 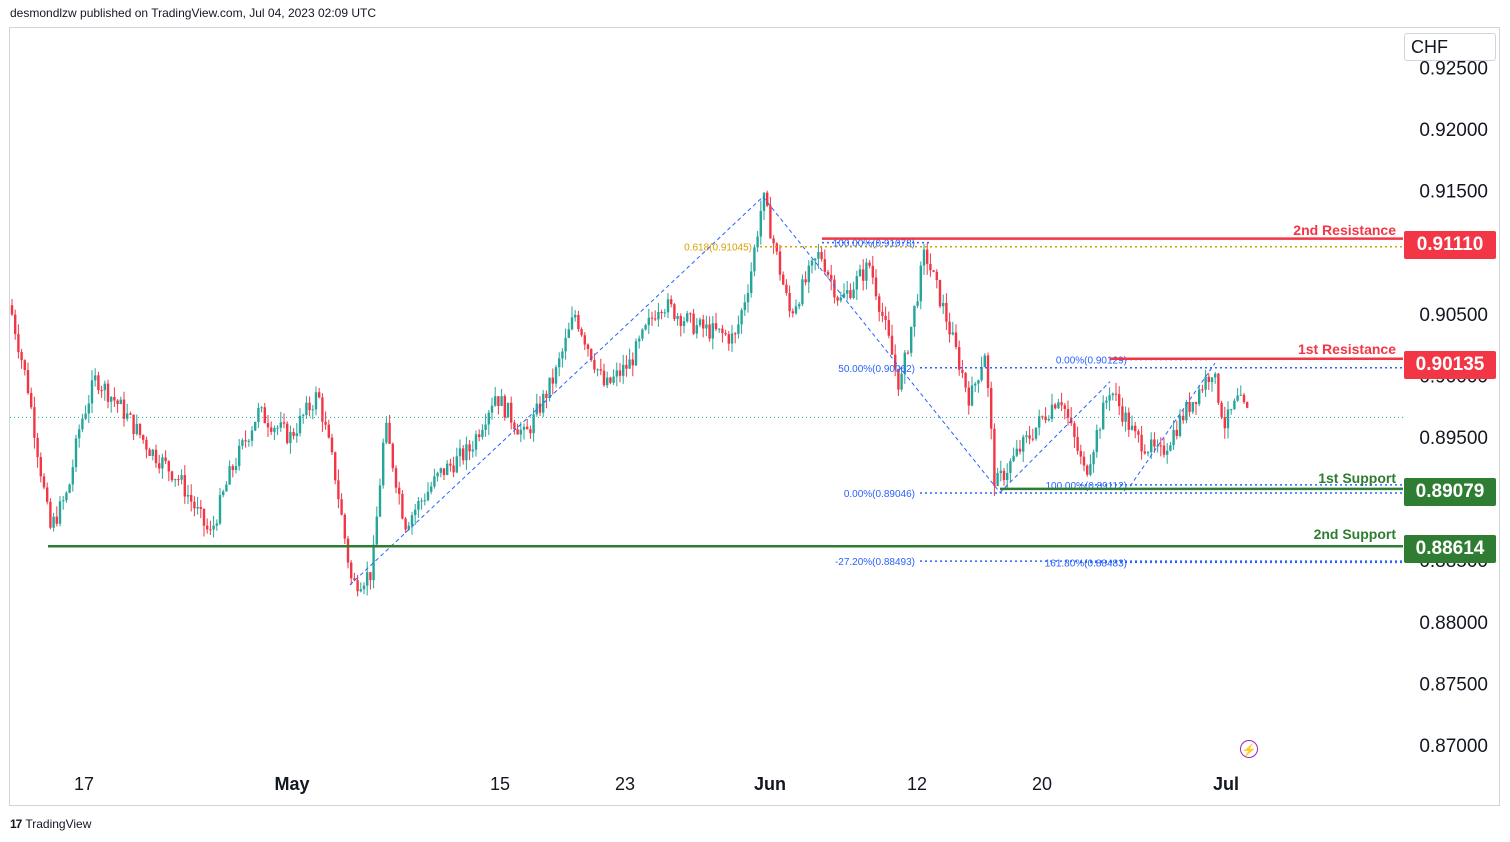 What do you see at coordinates (1249, 749) in the screenshot?
I see `flash-icon: ⚡` at bounding box center [1249, 749].